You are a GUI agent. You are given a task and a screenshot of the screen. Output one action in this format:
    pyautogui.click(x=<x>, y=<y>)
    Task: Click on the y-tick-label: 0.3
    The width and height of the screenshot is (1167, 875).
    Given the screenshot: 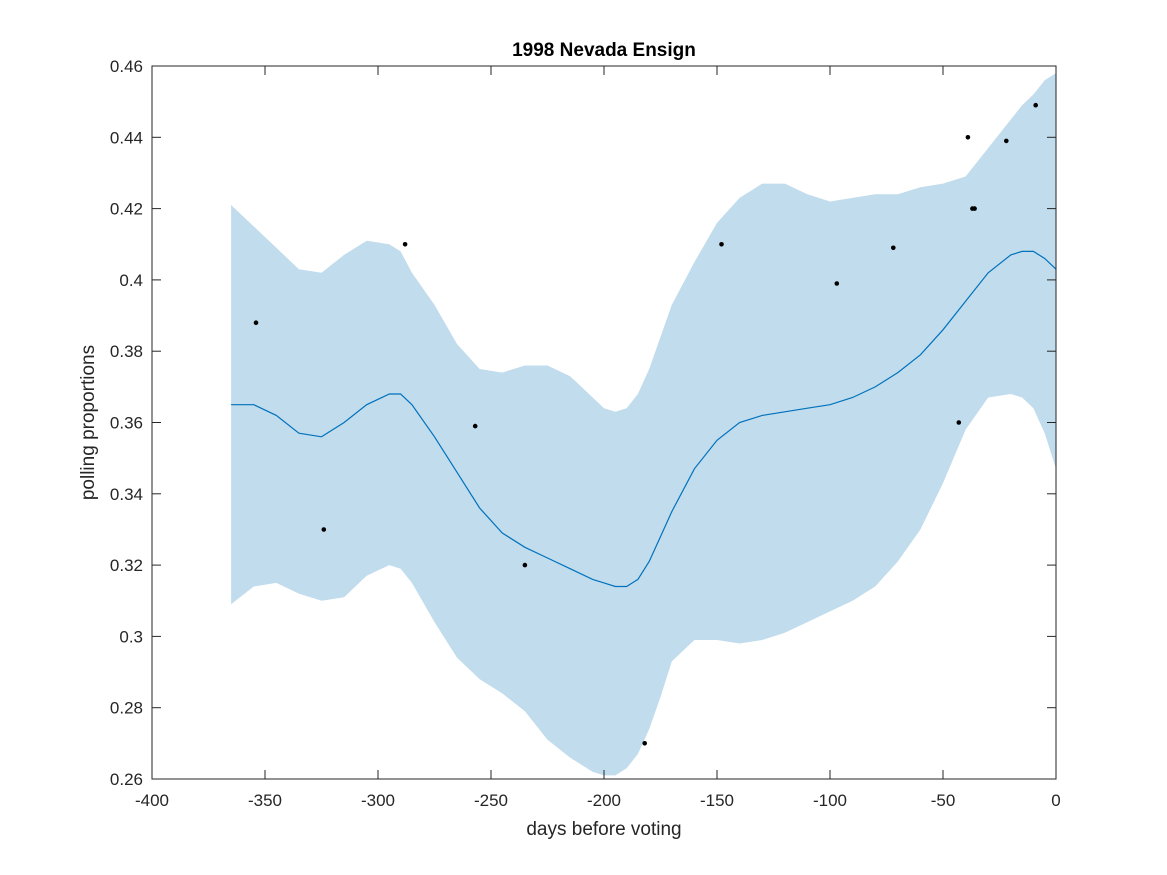 What is the action you would take?
    pyautogui.click(x=131, y=636)
    